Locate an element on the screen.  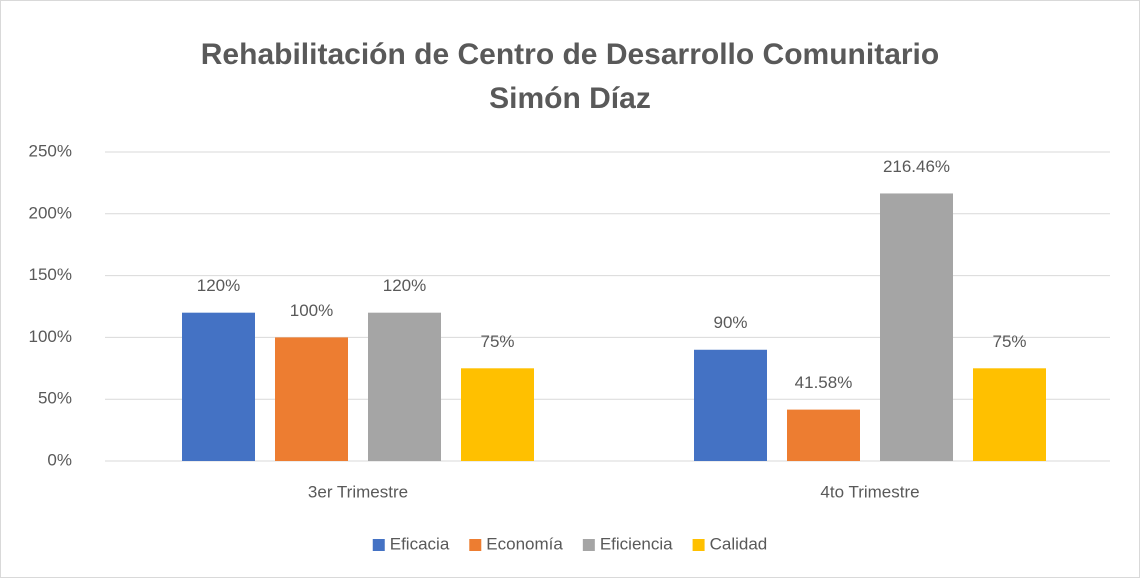
data-label: 41.58% is located at coordinates (824, 382).